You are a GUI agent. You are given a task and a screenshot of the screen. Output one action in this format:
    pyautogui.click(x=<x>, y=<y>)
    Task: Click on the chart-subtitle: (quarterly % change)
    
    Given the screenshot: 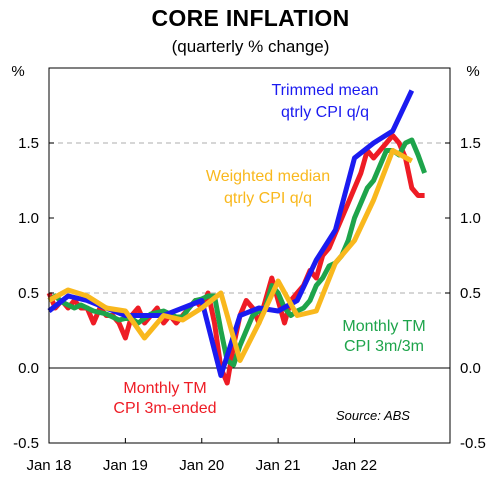 What is the action you would take?
    pyautogui.click(x=250, y=46)
    